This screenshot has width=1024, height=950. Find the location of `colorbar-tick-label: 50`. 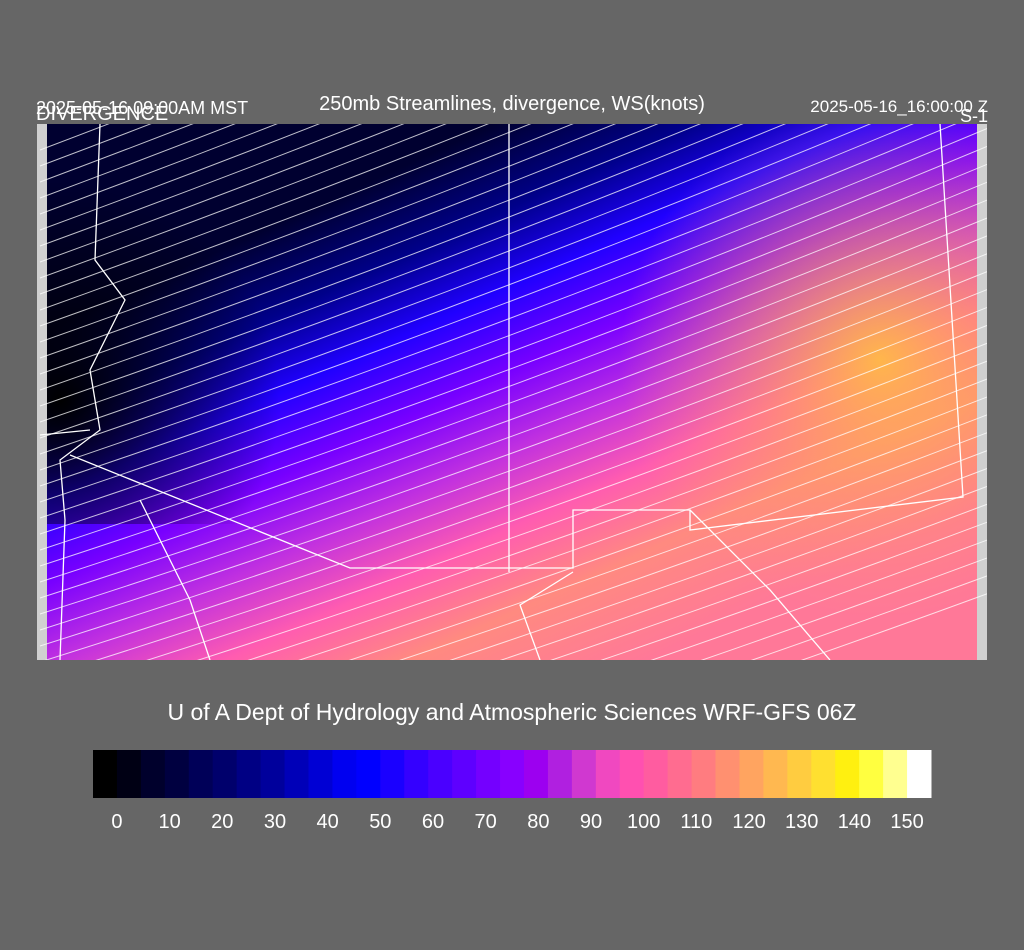

colorbar-tick-label: 50 is located at coordinates (380, 822).